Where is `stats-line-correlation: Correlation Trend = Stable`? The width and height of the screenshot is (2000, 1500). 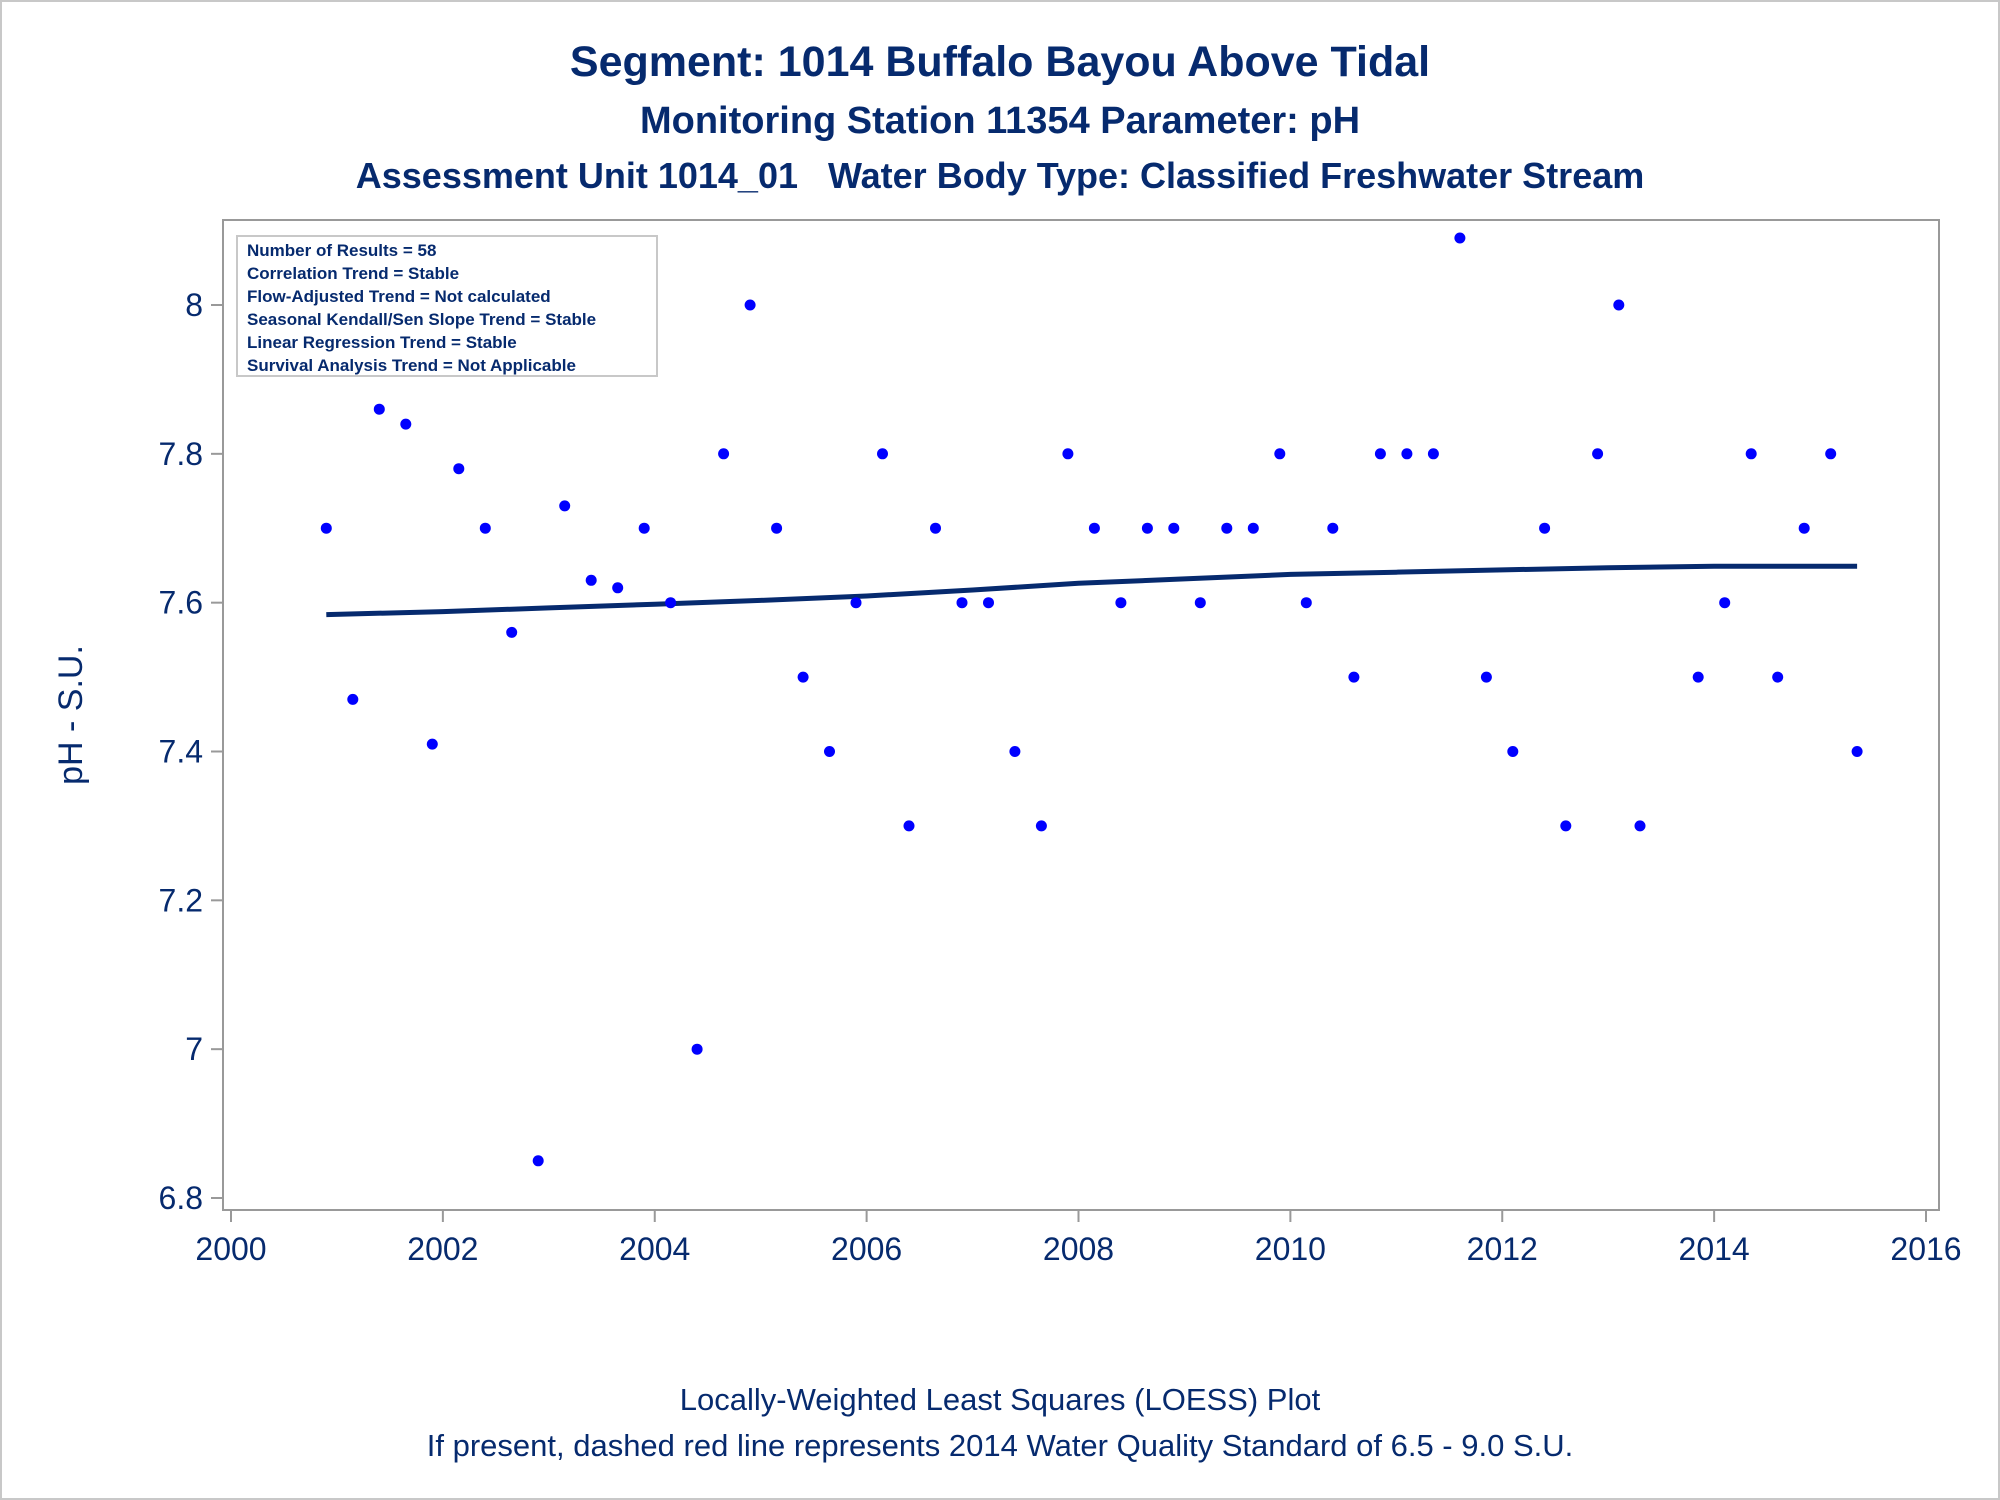 stats-line-correlation: Correlation Trend = Stable is located at coordinates (353, 273).